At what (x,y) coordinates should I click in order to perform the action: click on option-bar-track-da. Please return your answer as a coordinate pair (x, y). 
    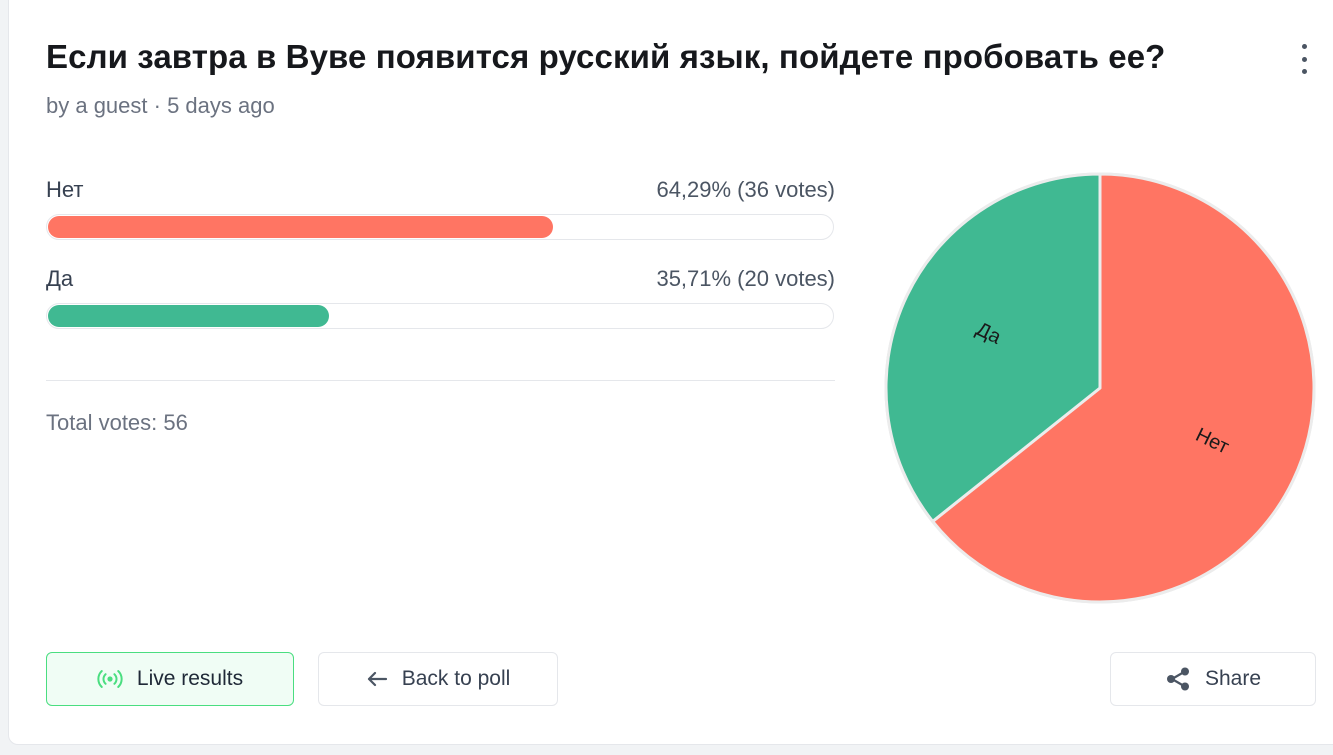
    Looking at the image, I should click on (440, 316).